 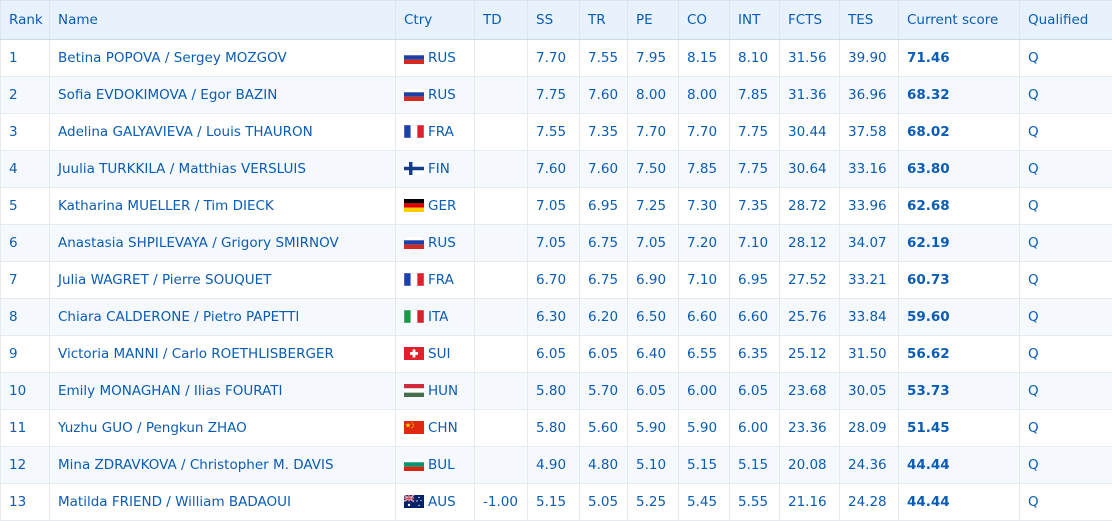 What do you see at coordinates (501, 20) in the screenshot?
I see `column-header-td: TD` at bounding box center [501, 20].